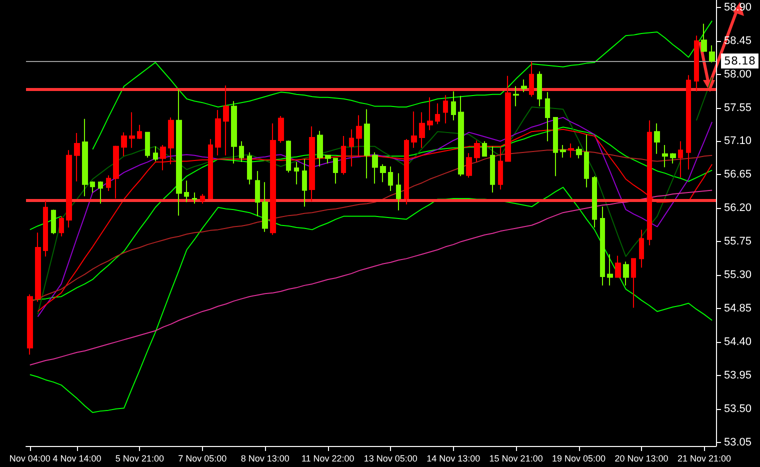  I want to click on x-tick-label: Nov 04:00, so click(29, 459).